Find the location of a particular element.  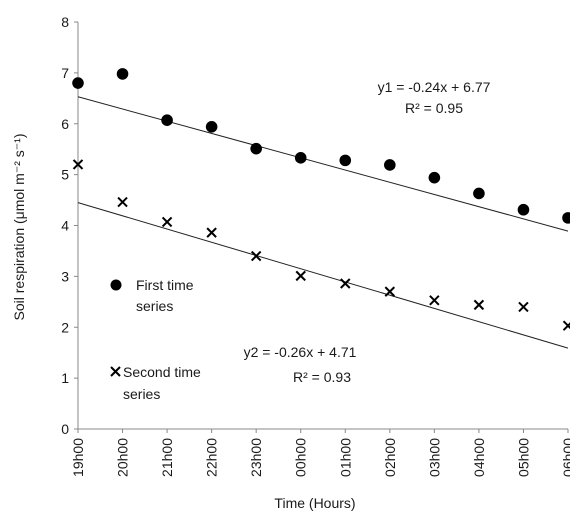

legend-label-series-2-line1: Second time is located at coordinates (162, 372).